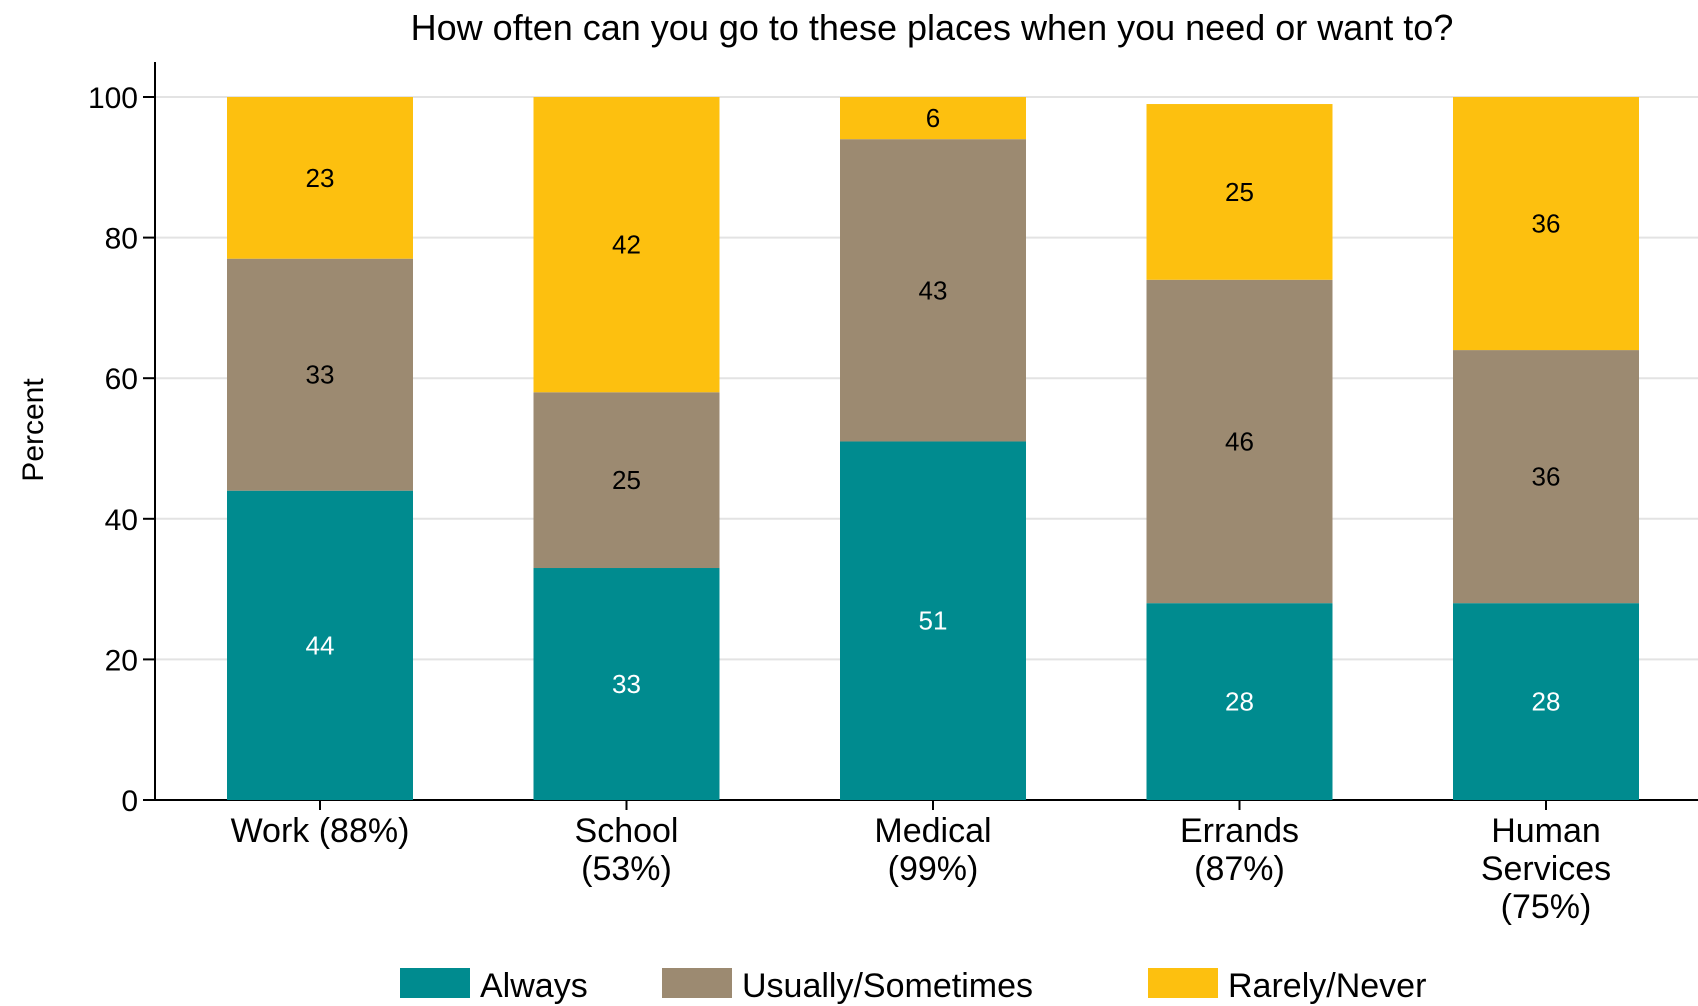 The width and height of the screenshot is (1698, 1006). I want to click on data-label: 43, so click(933, 290).